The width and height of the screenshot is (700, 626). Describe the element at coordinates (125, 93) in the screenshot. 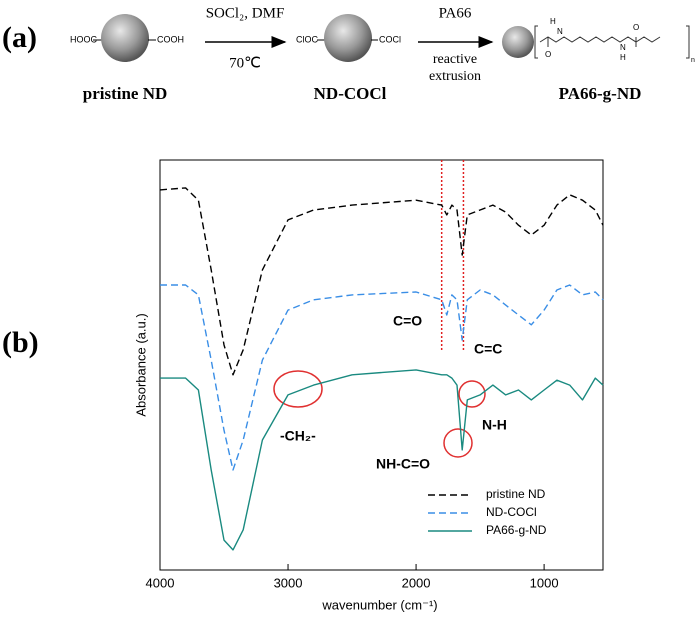

I see `compound-name: pristine ND` at that location.